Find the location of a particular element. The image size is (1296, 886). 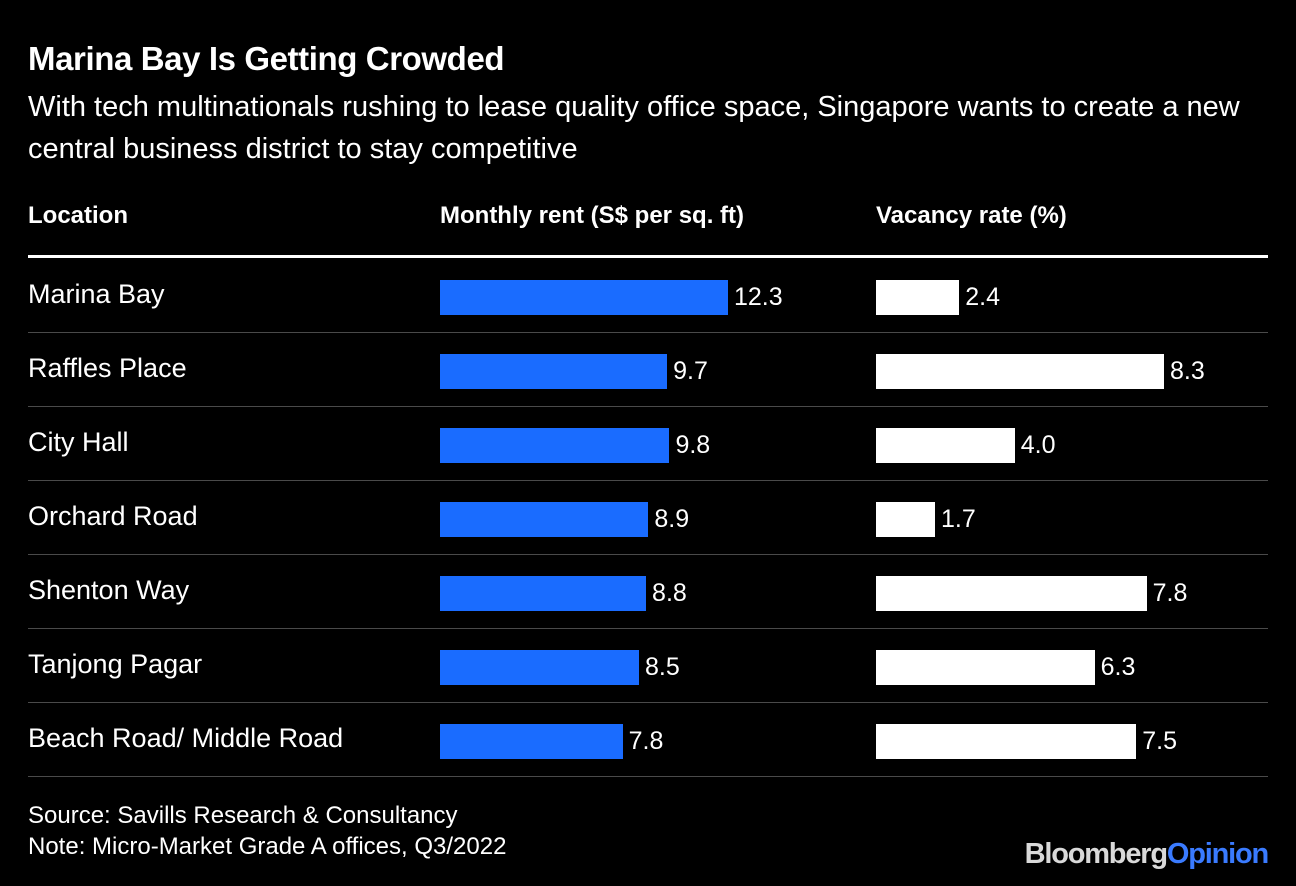

rent-value-label: 8.5 is located at coordinates (662, 667).